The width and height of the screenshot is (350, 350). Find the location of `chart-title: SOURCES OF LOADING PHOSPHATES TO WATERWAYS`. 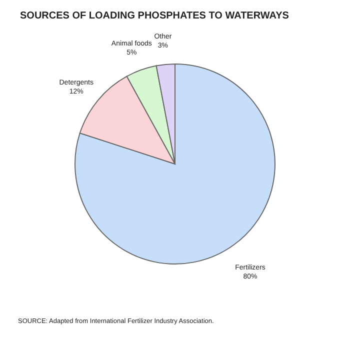

chart-title: SOURCES OF LOADING PHOSPHATES TO WATERWAYS is located at coordinates (155, 16).